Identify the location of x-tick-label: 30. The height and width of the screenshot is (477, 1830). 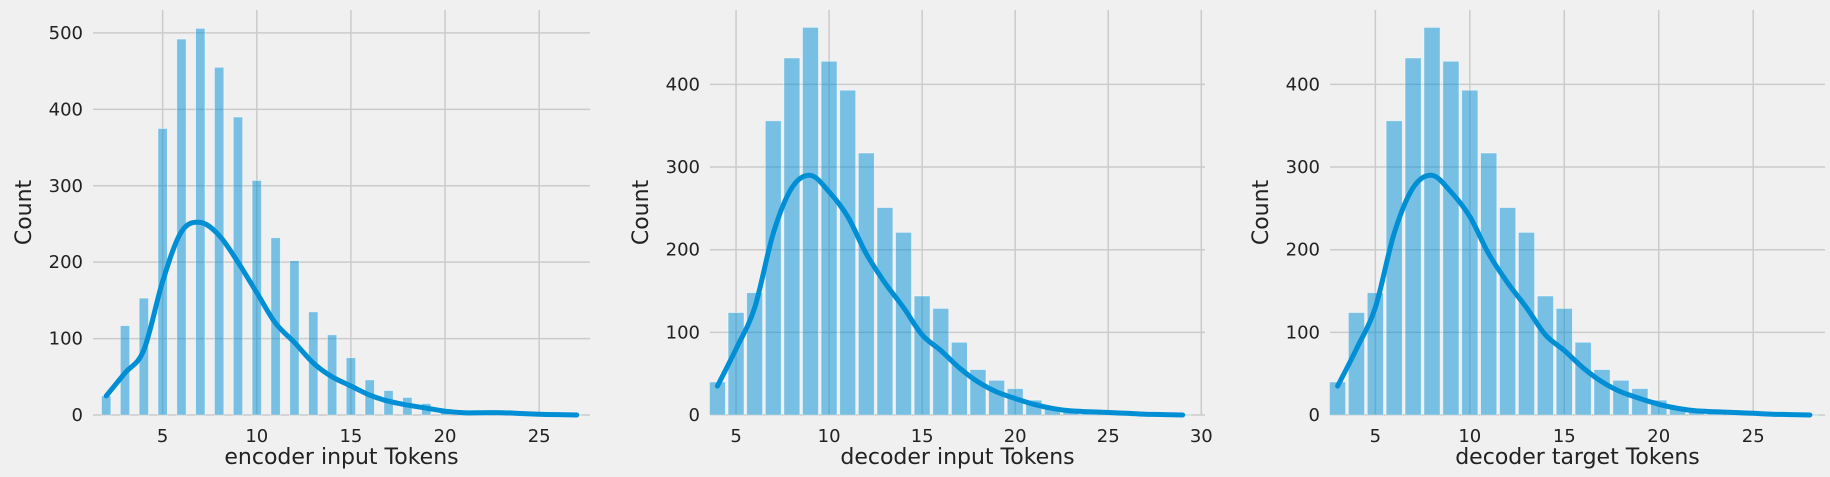
(1201, 436).